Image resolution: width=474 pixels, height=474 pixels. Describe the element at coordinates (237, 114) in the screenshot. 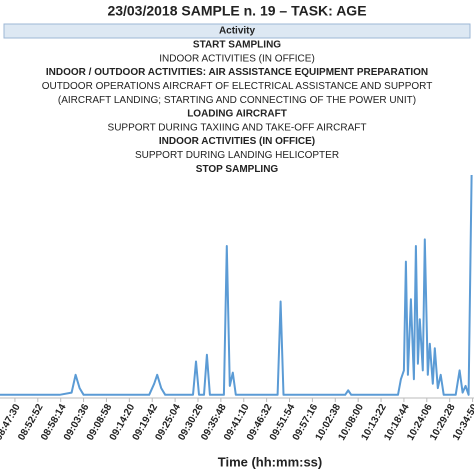

I see `table-row: LOADING AIRCRAFT` at that location.